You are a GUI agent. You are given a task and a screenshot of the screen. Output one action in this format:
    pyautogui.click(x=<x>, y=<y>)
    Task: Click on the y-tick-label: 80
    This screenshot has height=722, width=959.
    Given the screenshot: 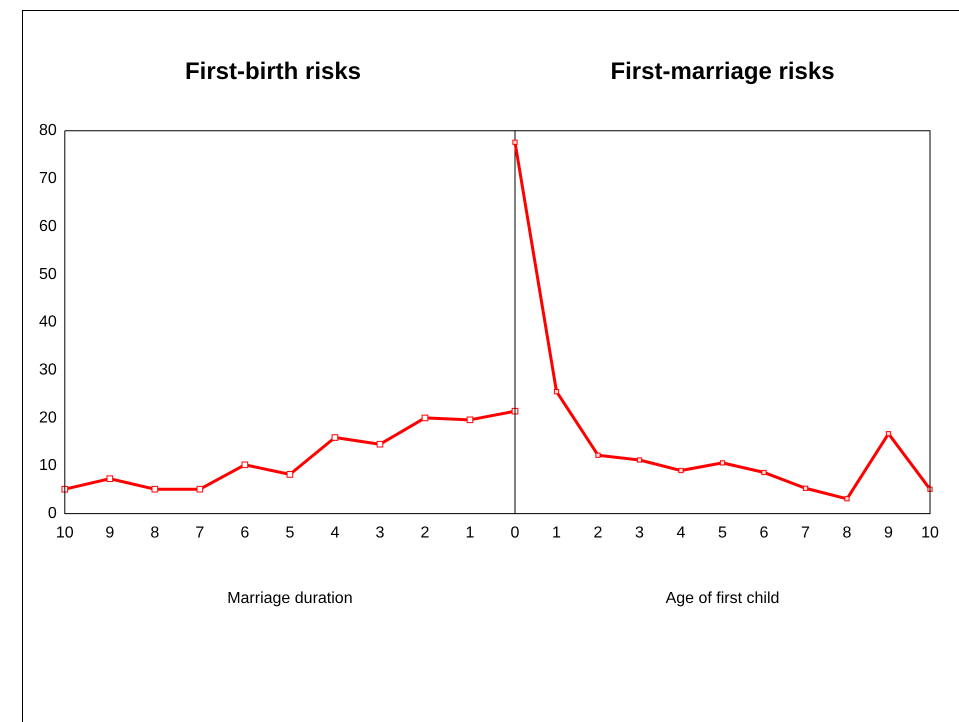 What is the action you would take?
    pyautogui.click(x=48, y=131)
    